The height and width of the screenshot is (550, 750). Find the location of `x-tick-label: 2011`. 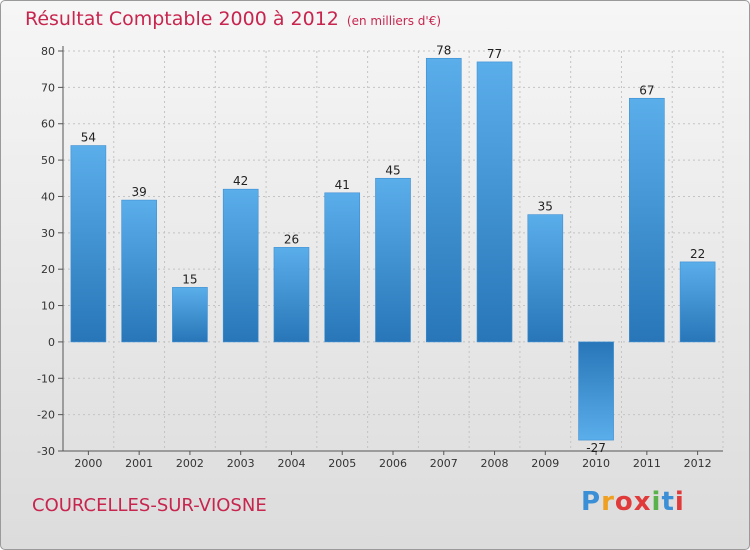

x-tick-label: 2011 is located at coordinates (647, 463).